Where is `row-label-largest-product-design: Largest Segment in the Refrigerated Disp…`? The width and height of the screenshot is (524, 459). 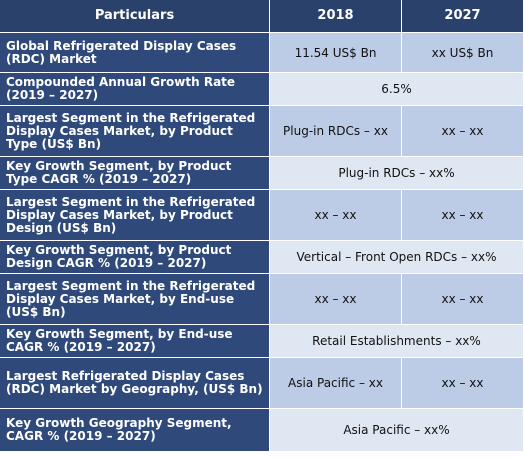 row-label-largest-product-design: Largest Segment in the Refrigerated Disp… is located at coordinates (135, 215).